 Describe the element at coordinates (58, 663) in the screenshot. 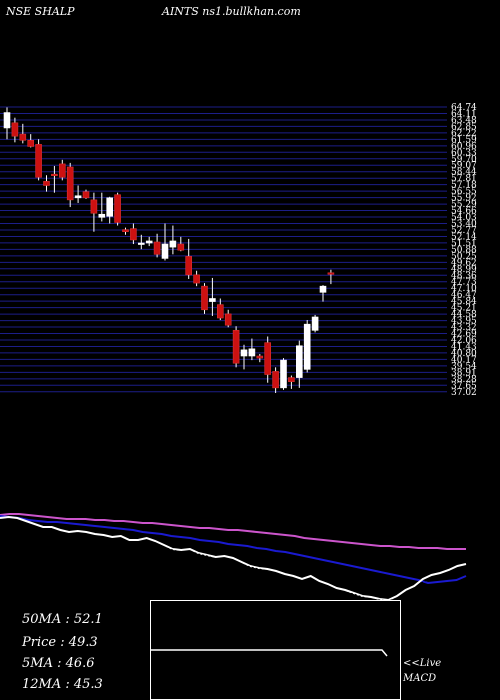

I see `stat-ma5: 5MA : 46.6` at that location.